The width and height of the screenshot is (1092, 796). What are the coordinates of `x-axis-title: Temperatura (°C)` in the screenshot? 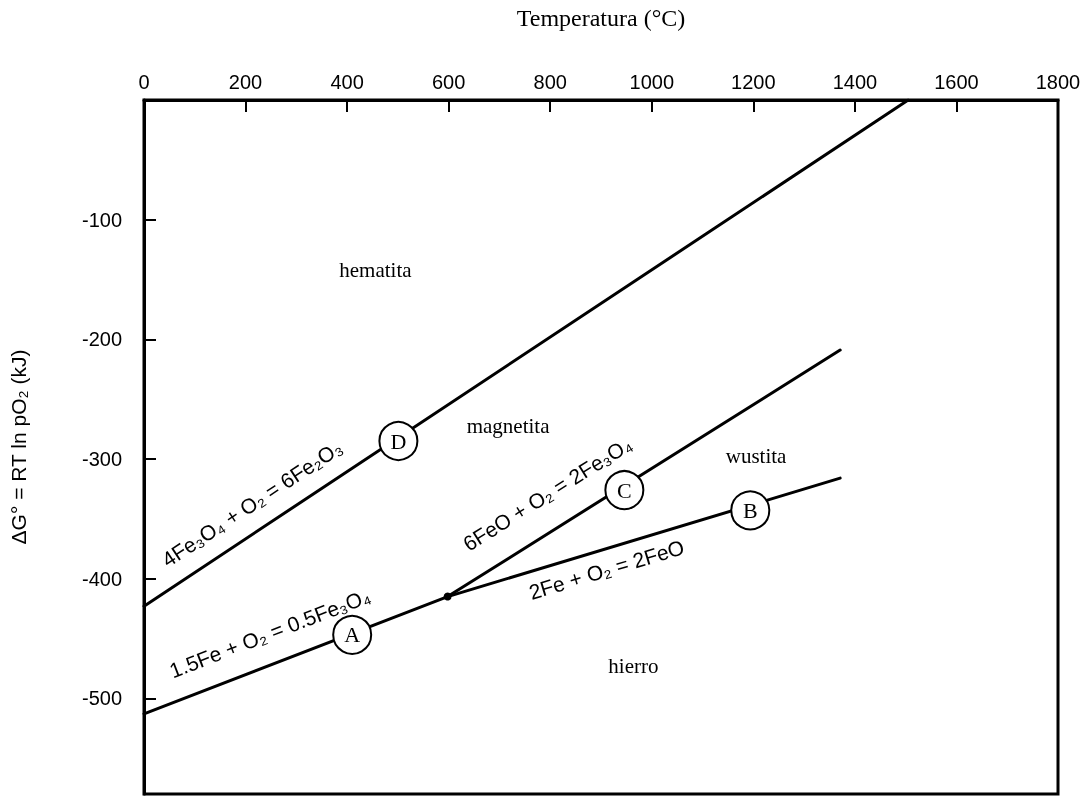 It's located at (601, 18).